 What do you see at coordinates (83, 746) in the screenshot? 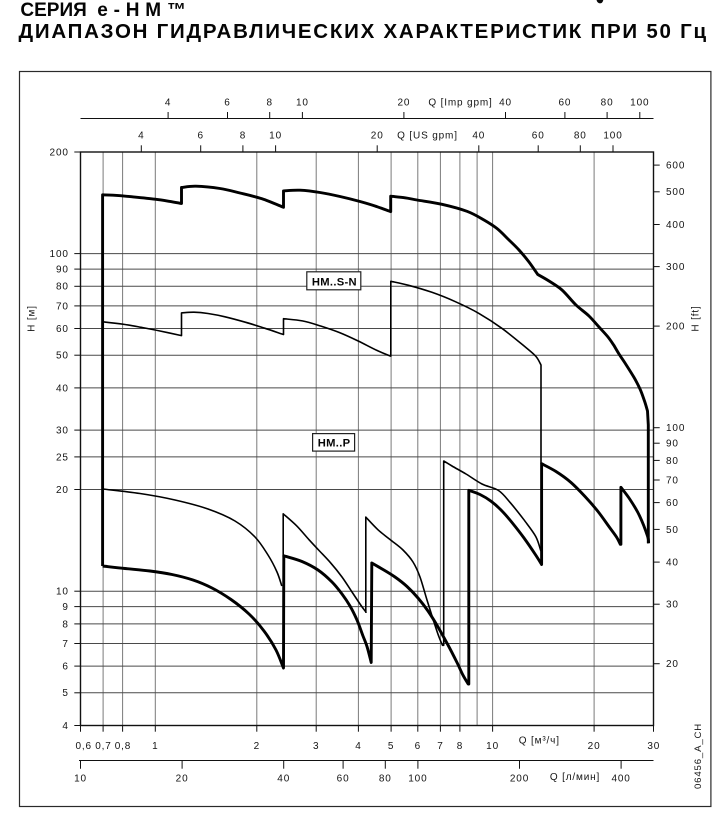
I see `svg-text: 0,6` at bounding box center [83, 746].